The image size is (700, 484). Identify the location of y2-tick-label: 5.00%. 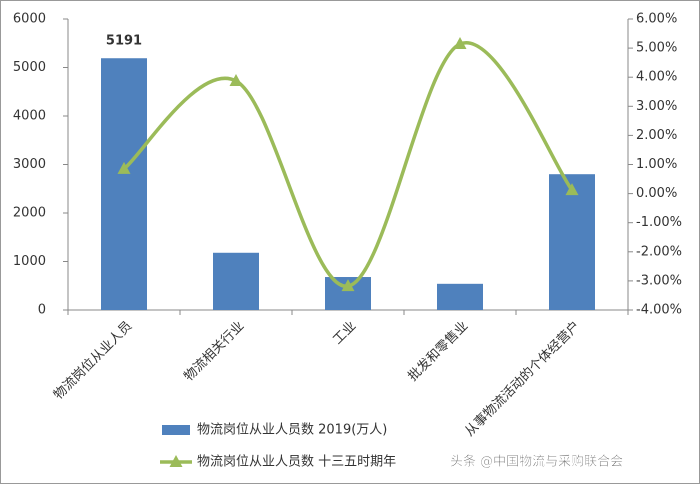
(656, 48).